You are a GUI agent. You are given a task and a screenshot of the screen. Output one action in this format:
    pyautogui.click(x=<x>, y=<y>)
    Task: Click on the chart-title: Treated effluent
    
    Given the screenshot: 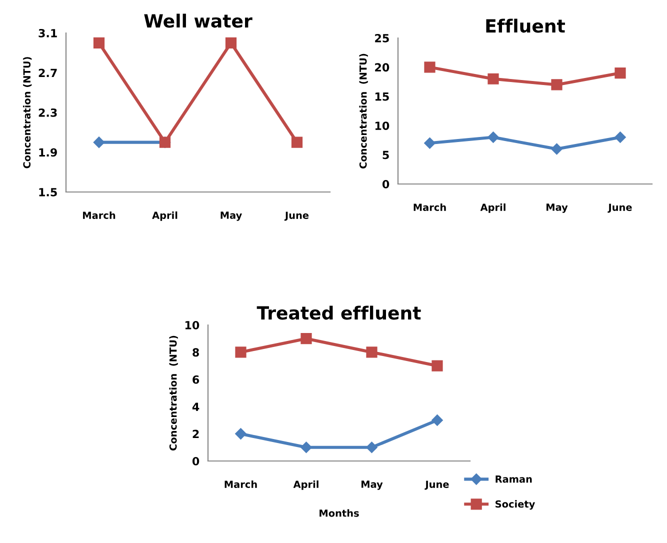 What is the action you would take?
    pyautogui.click(x=338, y=313)
    